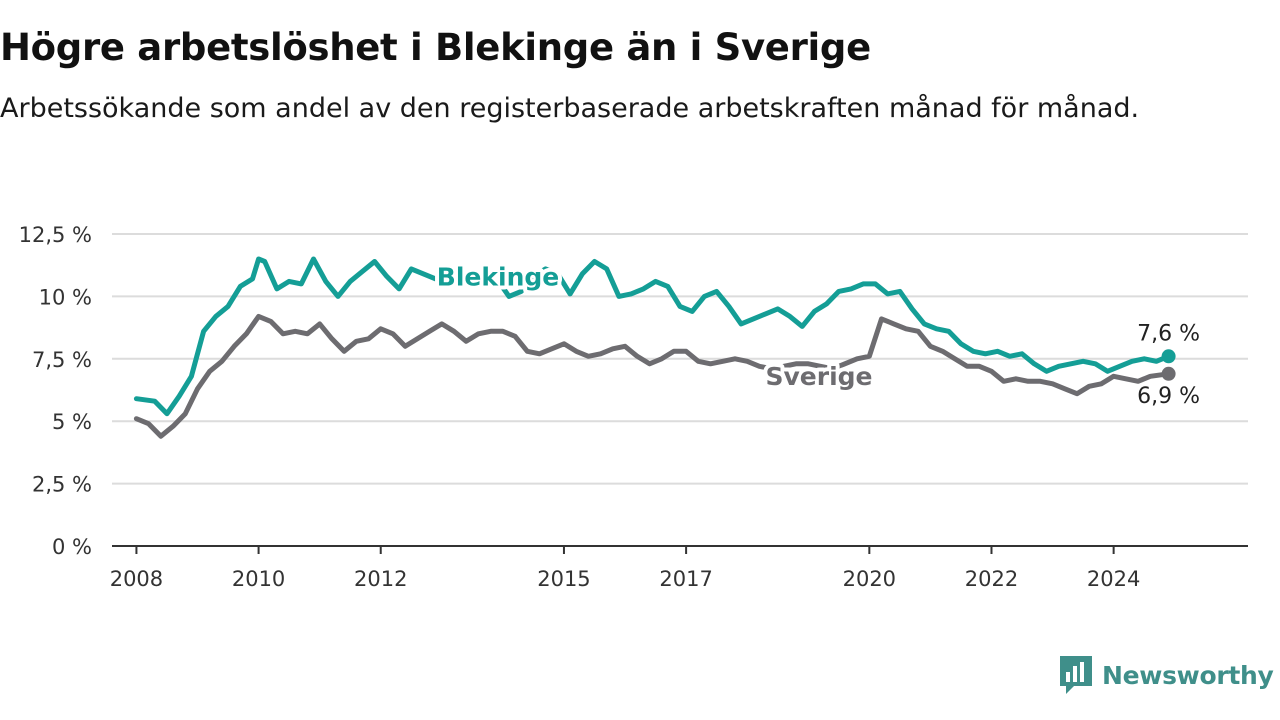 The width and height of the screenshot is (1280, 720). Describe the element at coordinates (1076, 675) in the screenshot. I see `newsworthy-logo-icon` at that location.